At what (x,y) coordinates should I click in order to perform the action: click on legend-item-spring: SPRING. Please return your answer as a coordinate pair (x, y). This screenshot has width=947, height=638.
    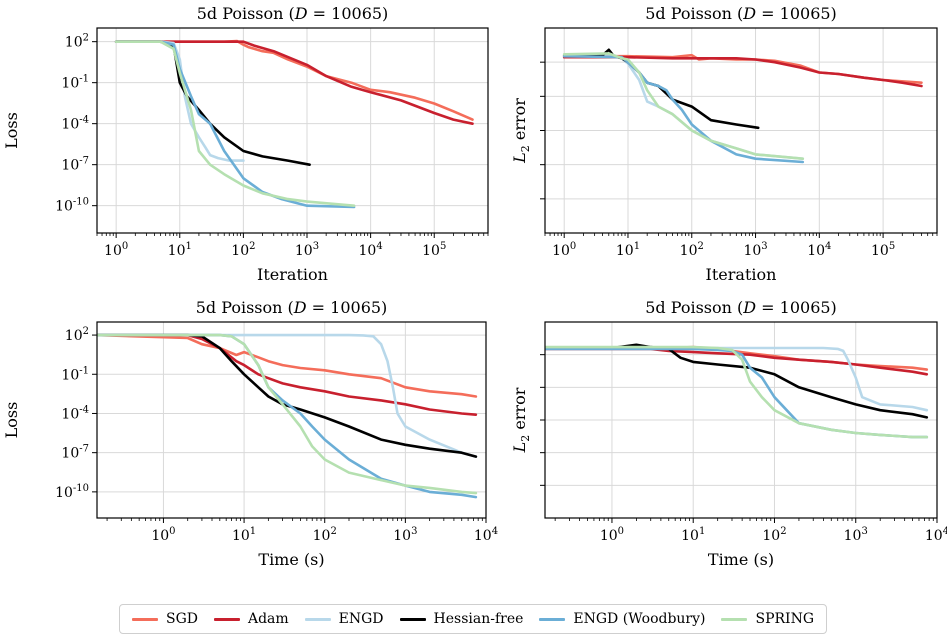
    Looking at the image, I should click on (767, 619).